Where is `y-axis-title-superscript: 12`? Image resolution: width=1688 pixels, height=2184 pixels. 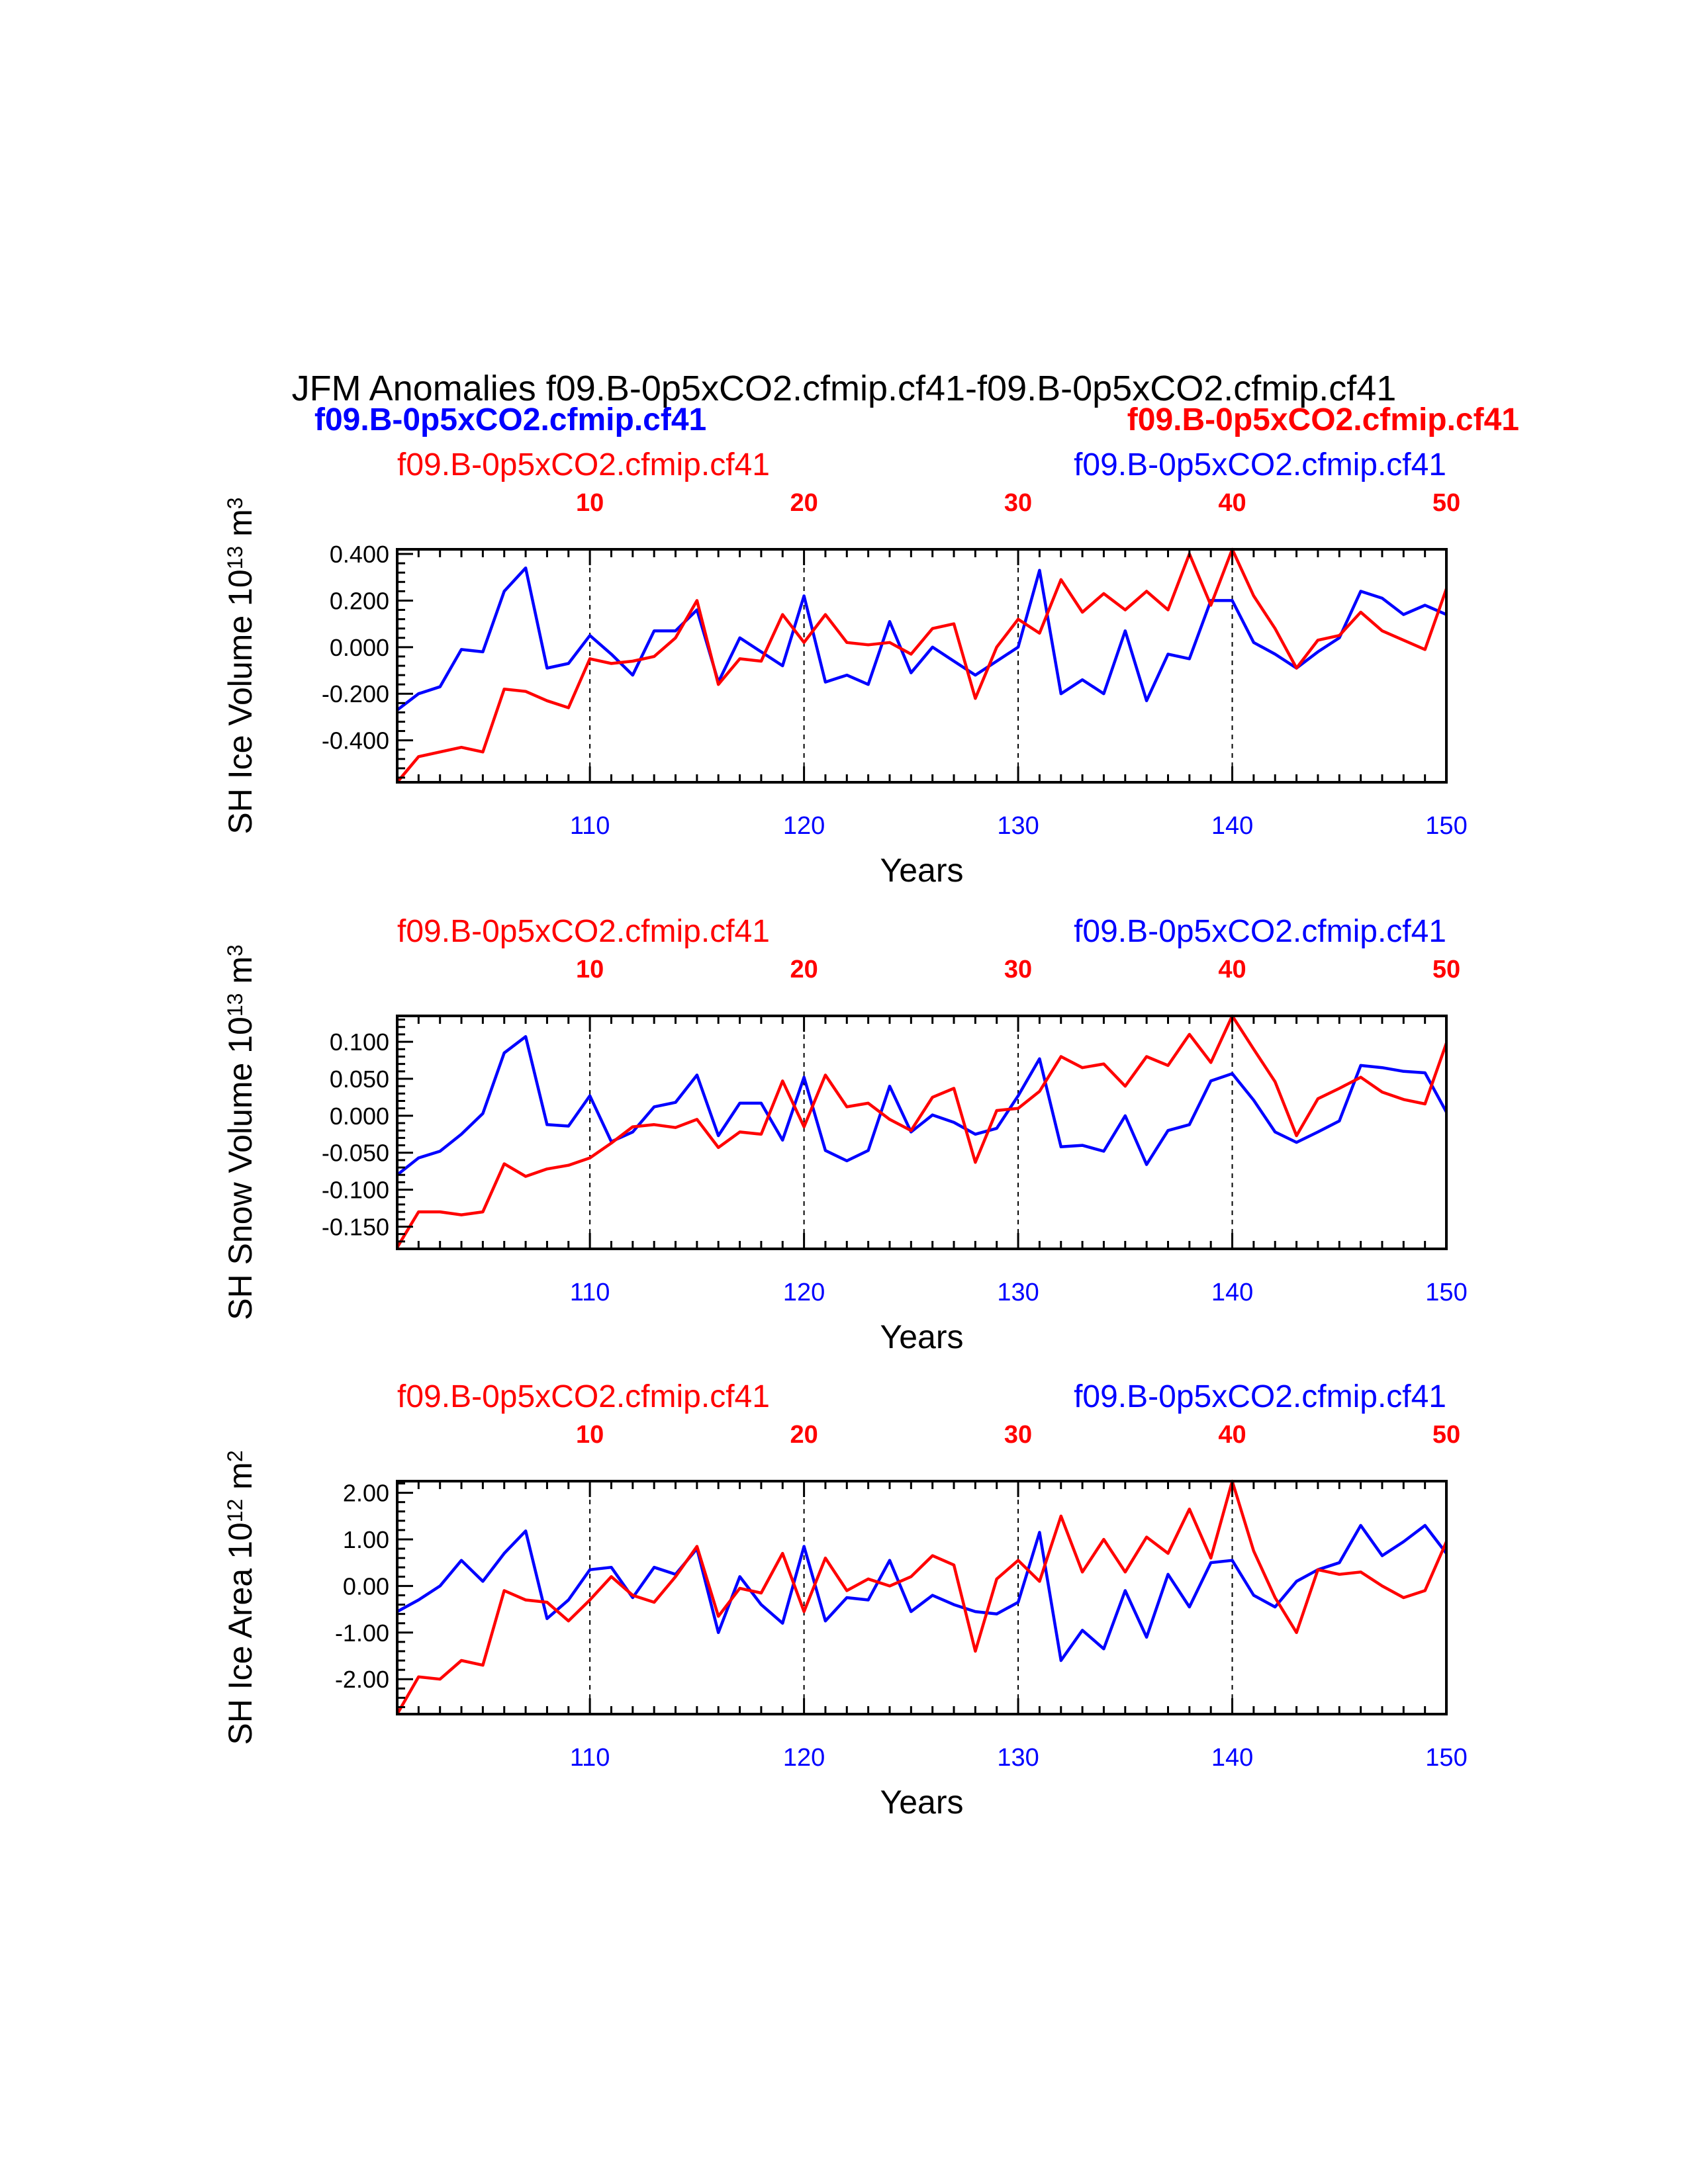 y-axis-title-superscript: 12 is located at coordinates (235, 1511).